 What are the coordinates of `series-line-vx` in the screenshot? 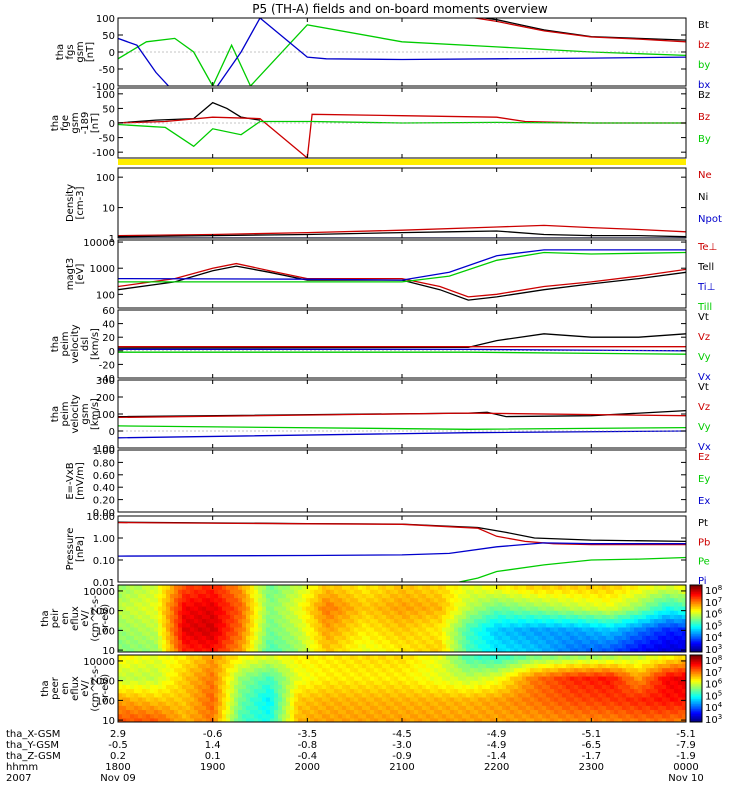 It's located at (402, 350).